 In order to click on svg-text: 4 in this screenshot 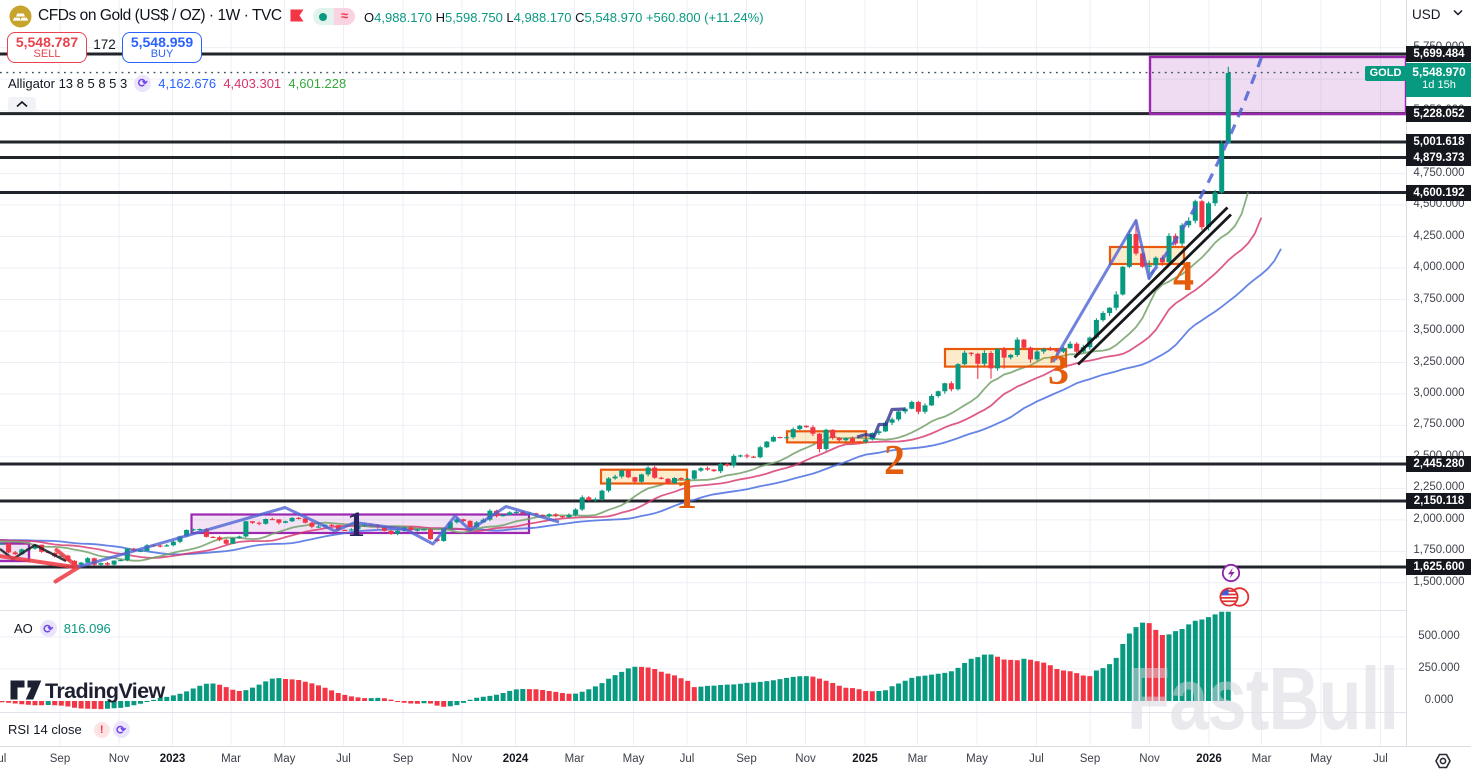, I will do `click(1183, 277)`.